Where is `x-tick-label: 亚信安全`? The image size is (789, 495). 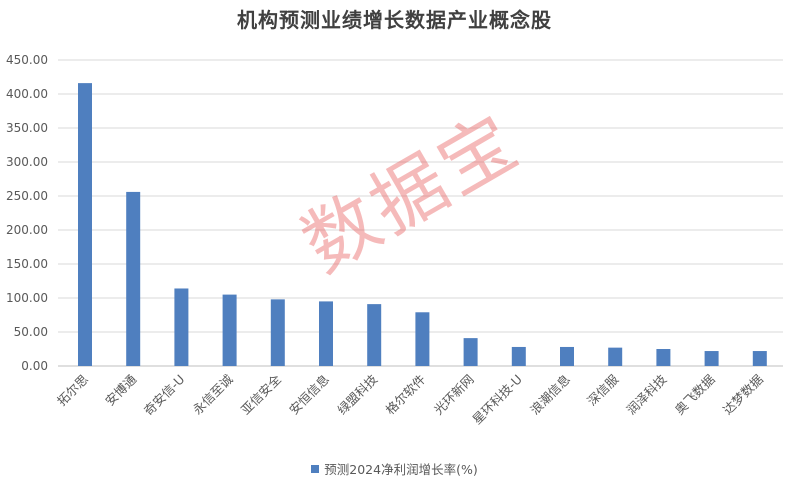
x-tick-label: 亚信安全 is located at coordinates (261, 394).